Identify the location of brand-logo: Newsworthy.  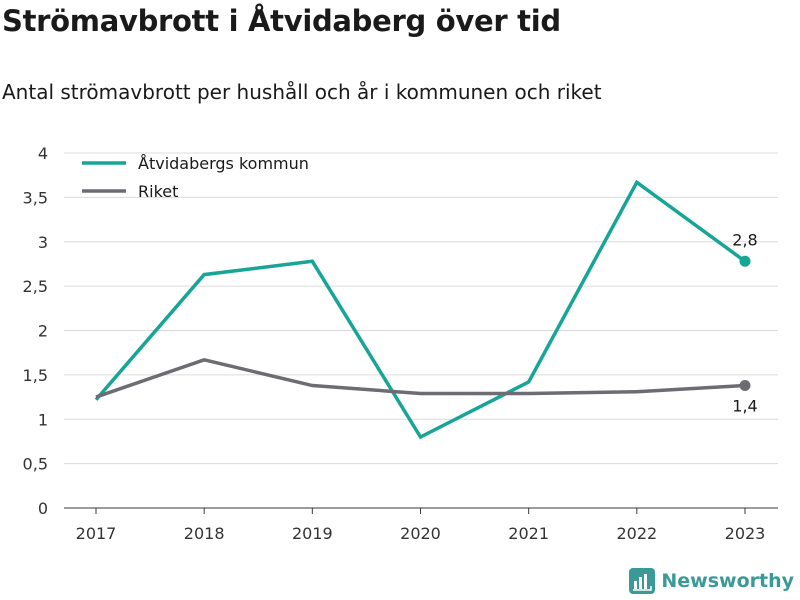
(711, 581).